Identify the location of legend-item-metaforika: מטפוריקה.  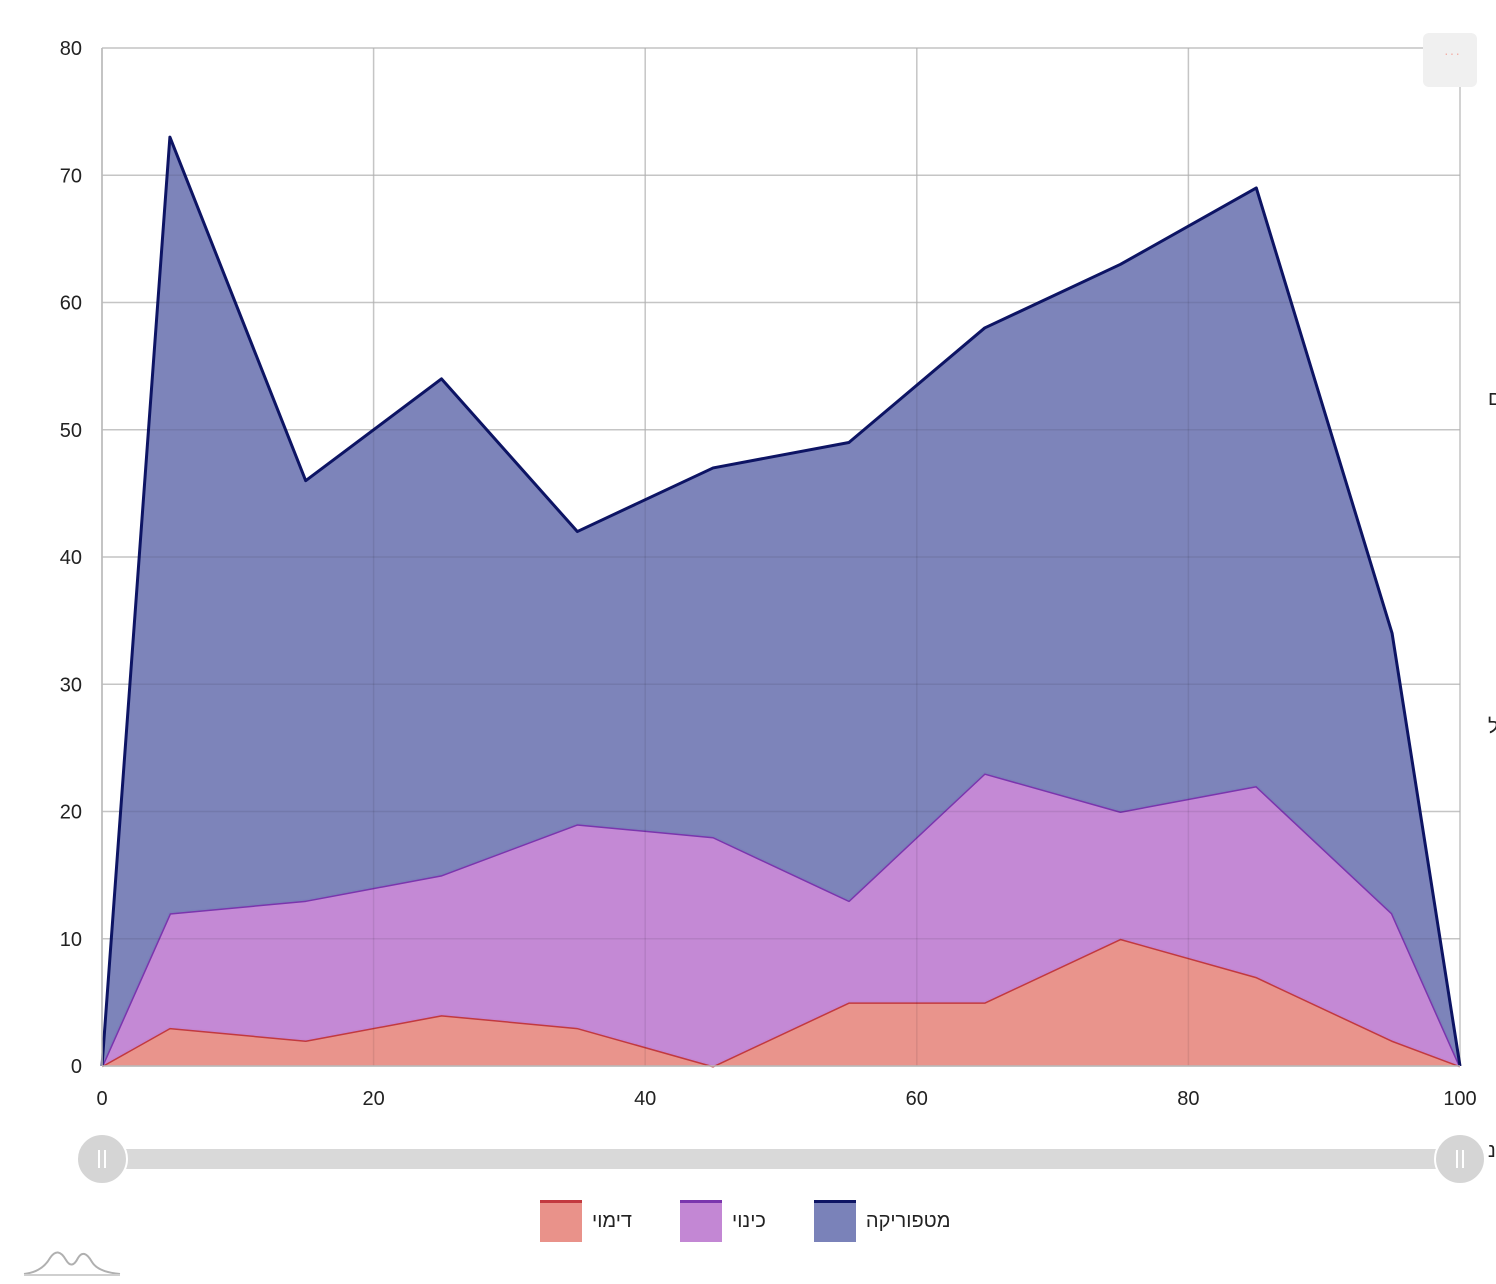
(882, 1221).